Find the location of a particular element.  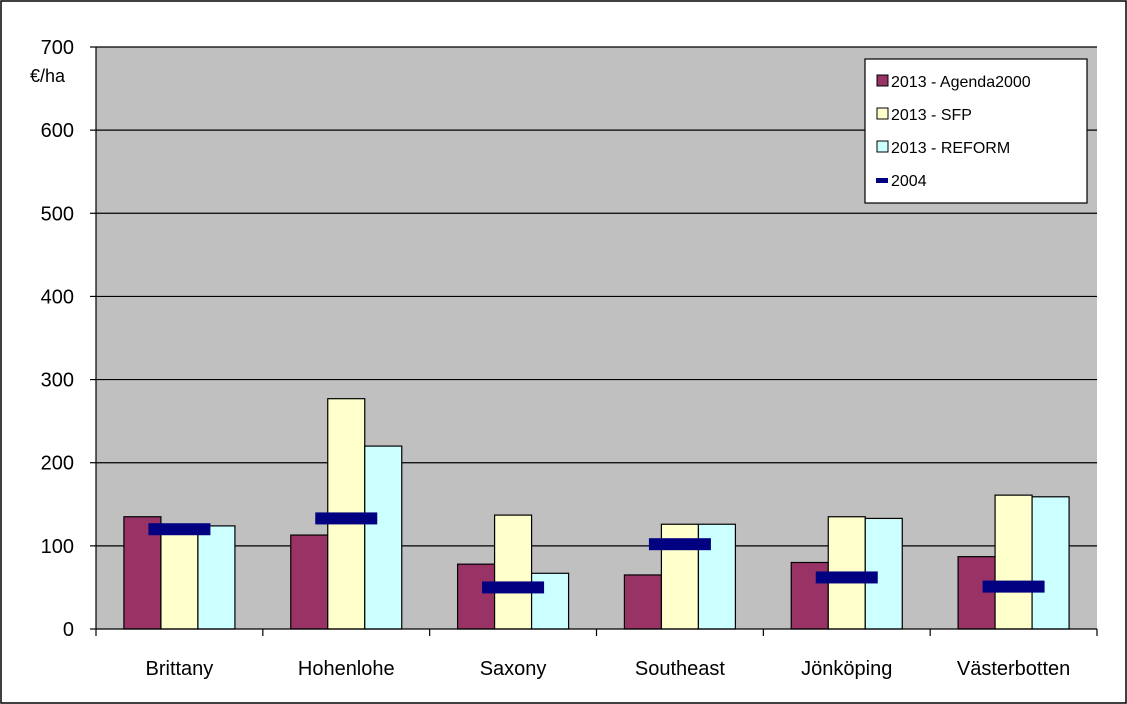

legend-box is located at coordinates (976, 131).